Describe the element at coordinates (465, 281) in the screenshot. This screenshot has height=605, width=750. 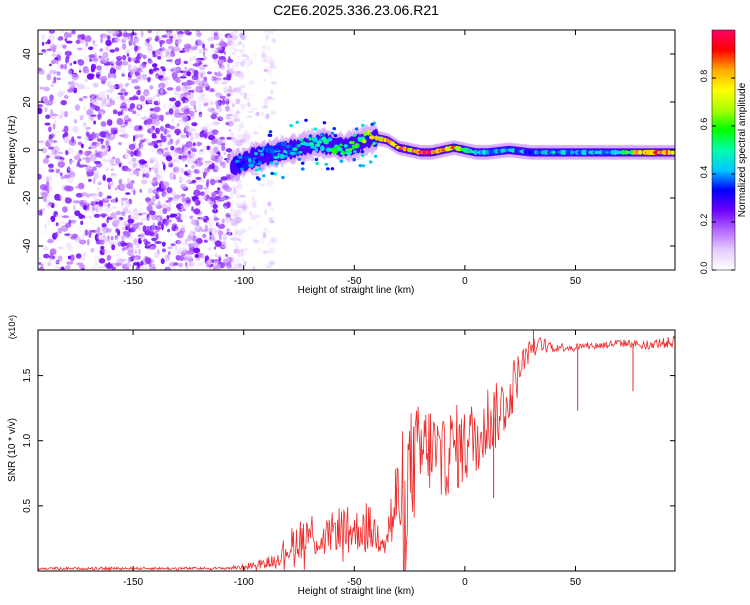
I see `x-tick-label: 0` at that location.